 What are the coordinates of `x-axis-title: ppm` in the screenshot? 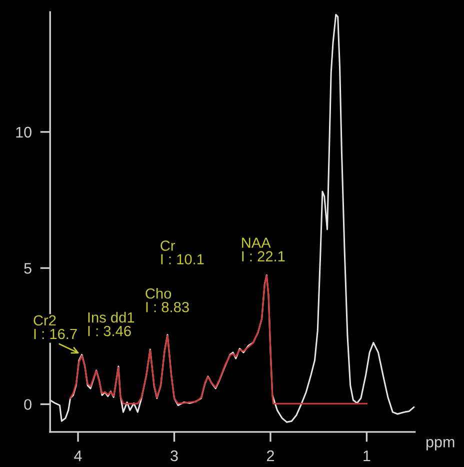 It's located at (440, 444).